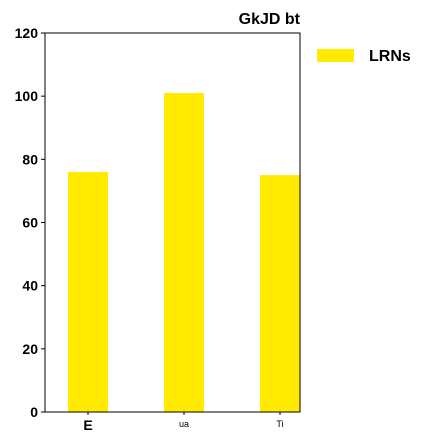 The image size is (444, 444). What do you see at coordinates (184, 424) in the screenshot?
I see `x-tick-label: ua` at bounding box center [184, 424].